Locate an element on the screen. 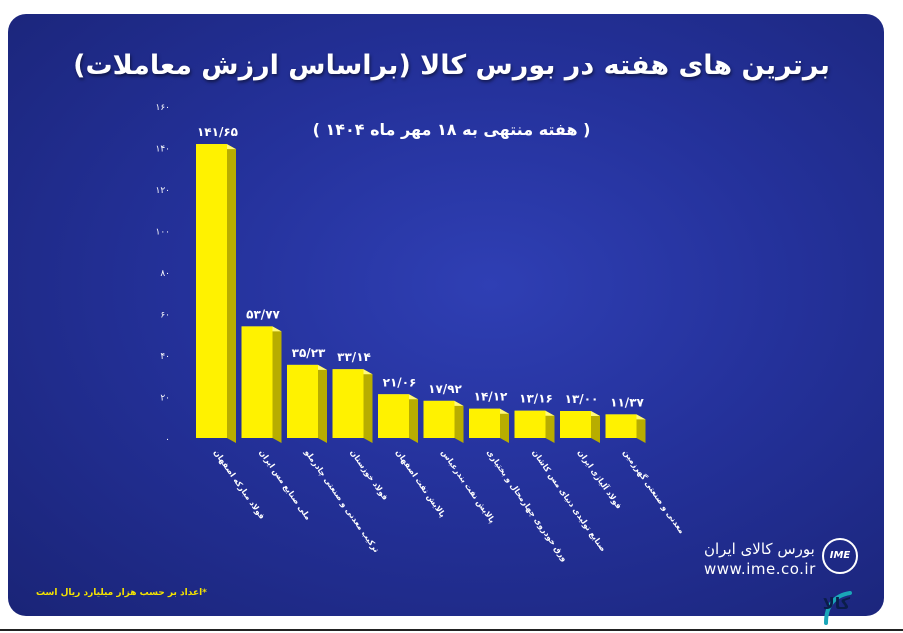 Image resolution: width=903 pixels, height=633 pixels. corner-mark-text: کالا خبر is located at coordinates (835, 603).